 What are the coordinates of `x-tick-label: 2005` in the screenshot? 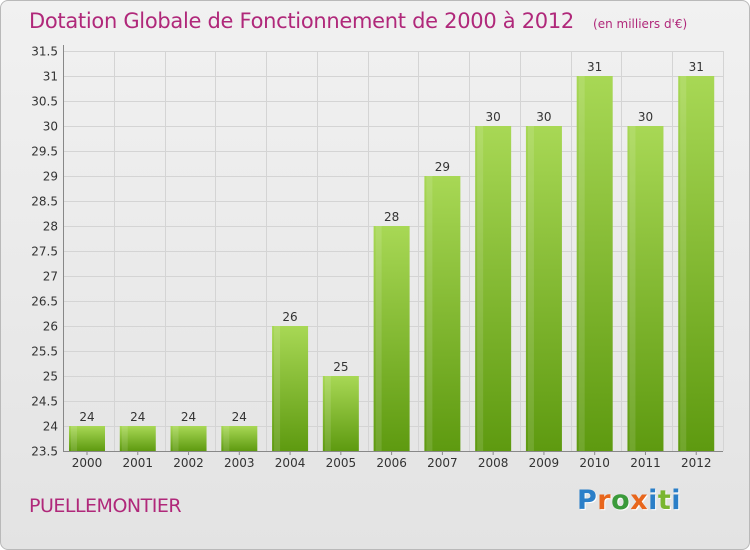 It's located at (341, 463).